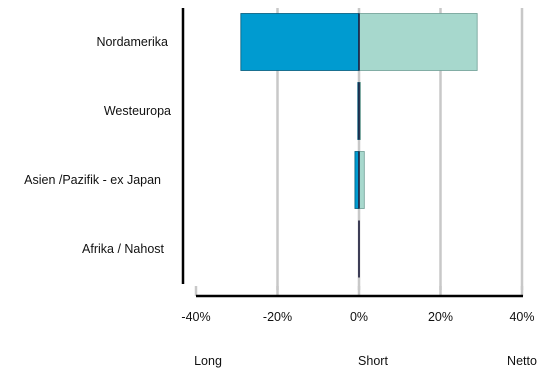 This screenshot has width=541, height=371. What do you see at coordinates (521, 317) in the screenshot?
I see `x-tick-label: 40%` at bounding box center [521, 317].